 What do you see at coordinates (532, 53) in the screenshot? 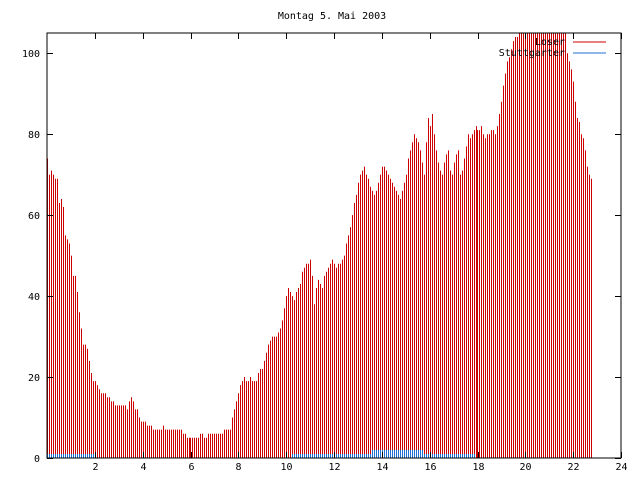
I see `legend-label-stuttgarter: Stuttgarter` at bounding box center [532, 53].